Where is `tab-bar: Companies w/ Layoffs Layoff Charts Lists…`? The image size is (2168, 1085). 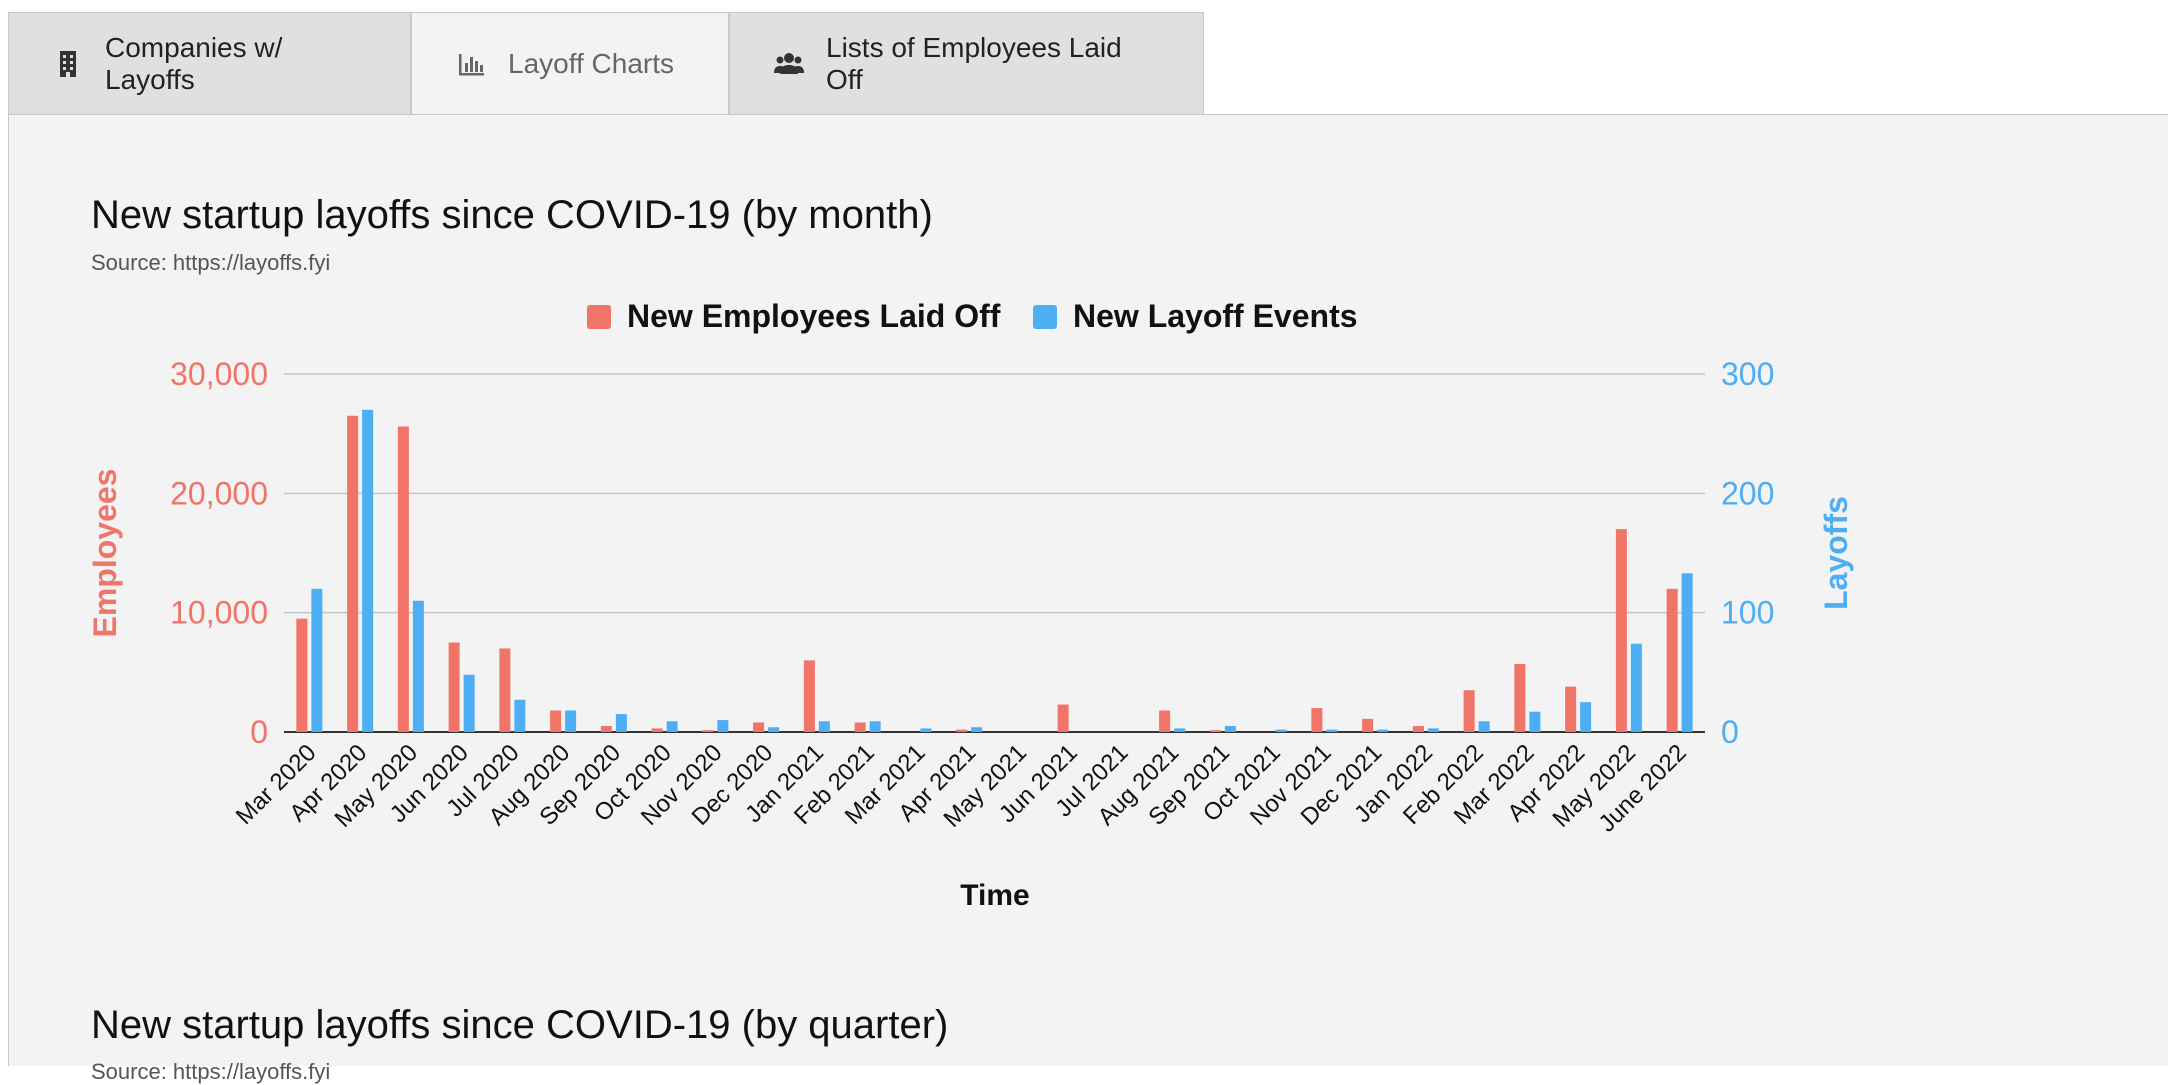 tab-bar: Companies w/ Layoffs Layoff Charts Lists… is located at coordinates (606, 63).